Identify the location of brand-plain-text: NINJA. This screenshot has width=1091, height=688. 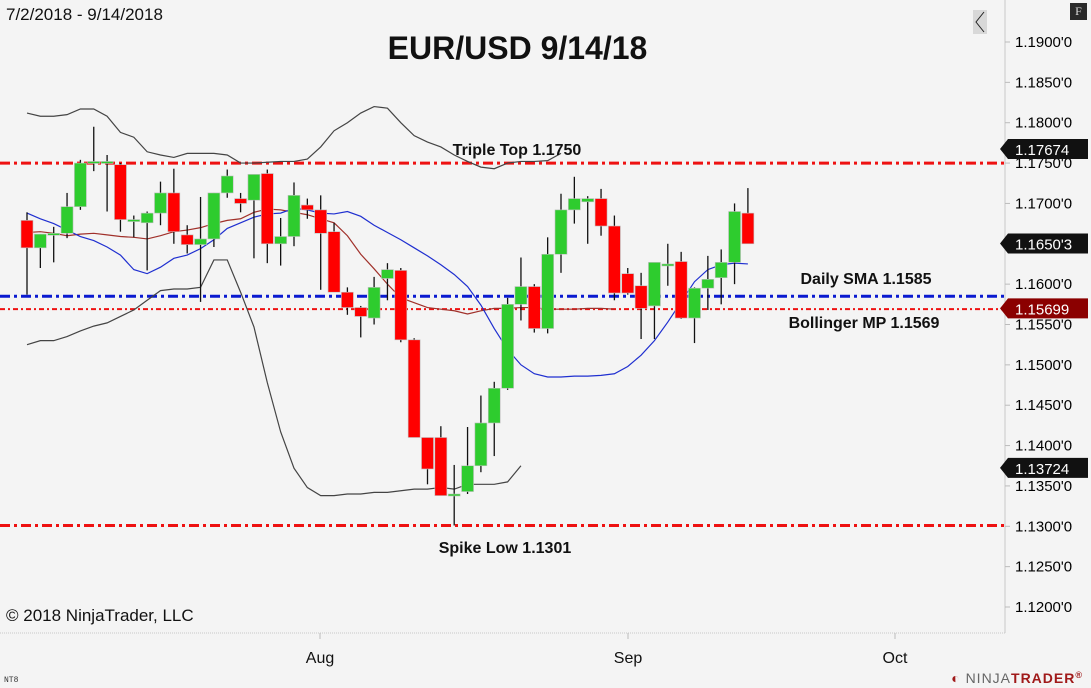
(988, 678).